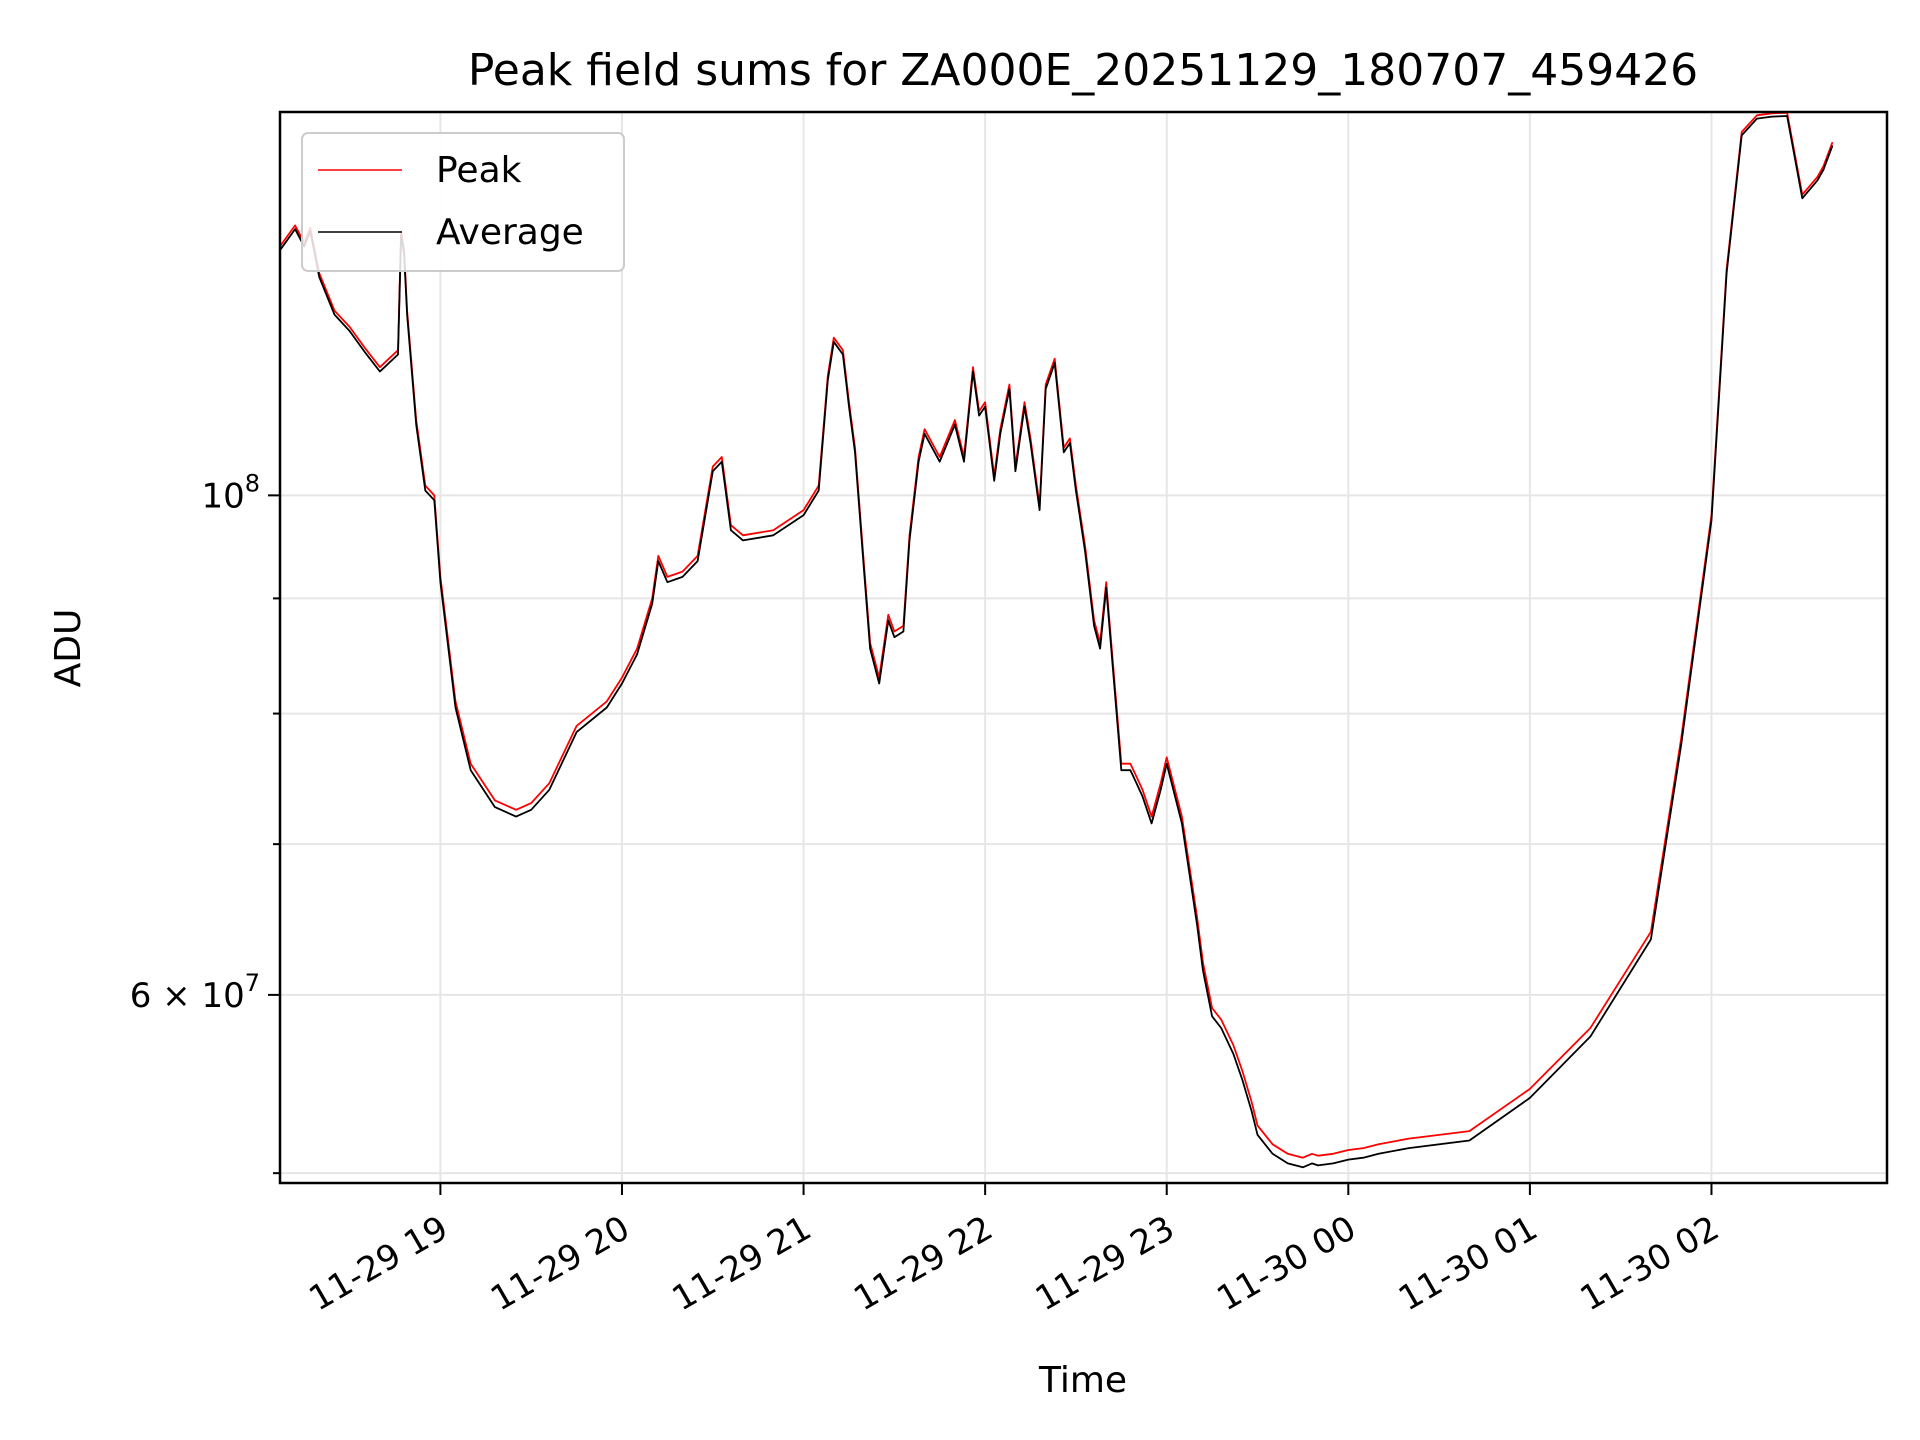  I want to click on legend-label-peak: Peak, so click(479, 170).